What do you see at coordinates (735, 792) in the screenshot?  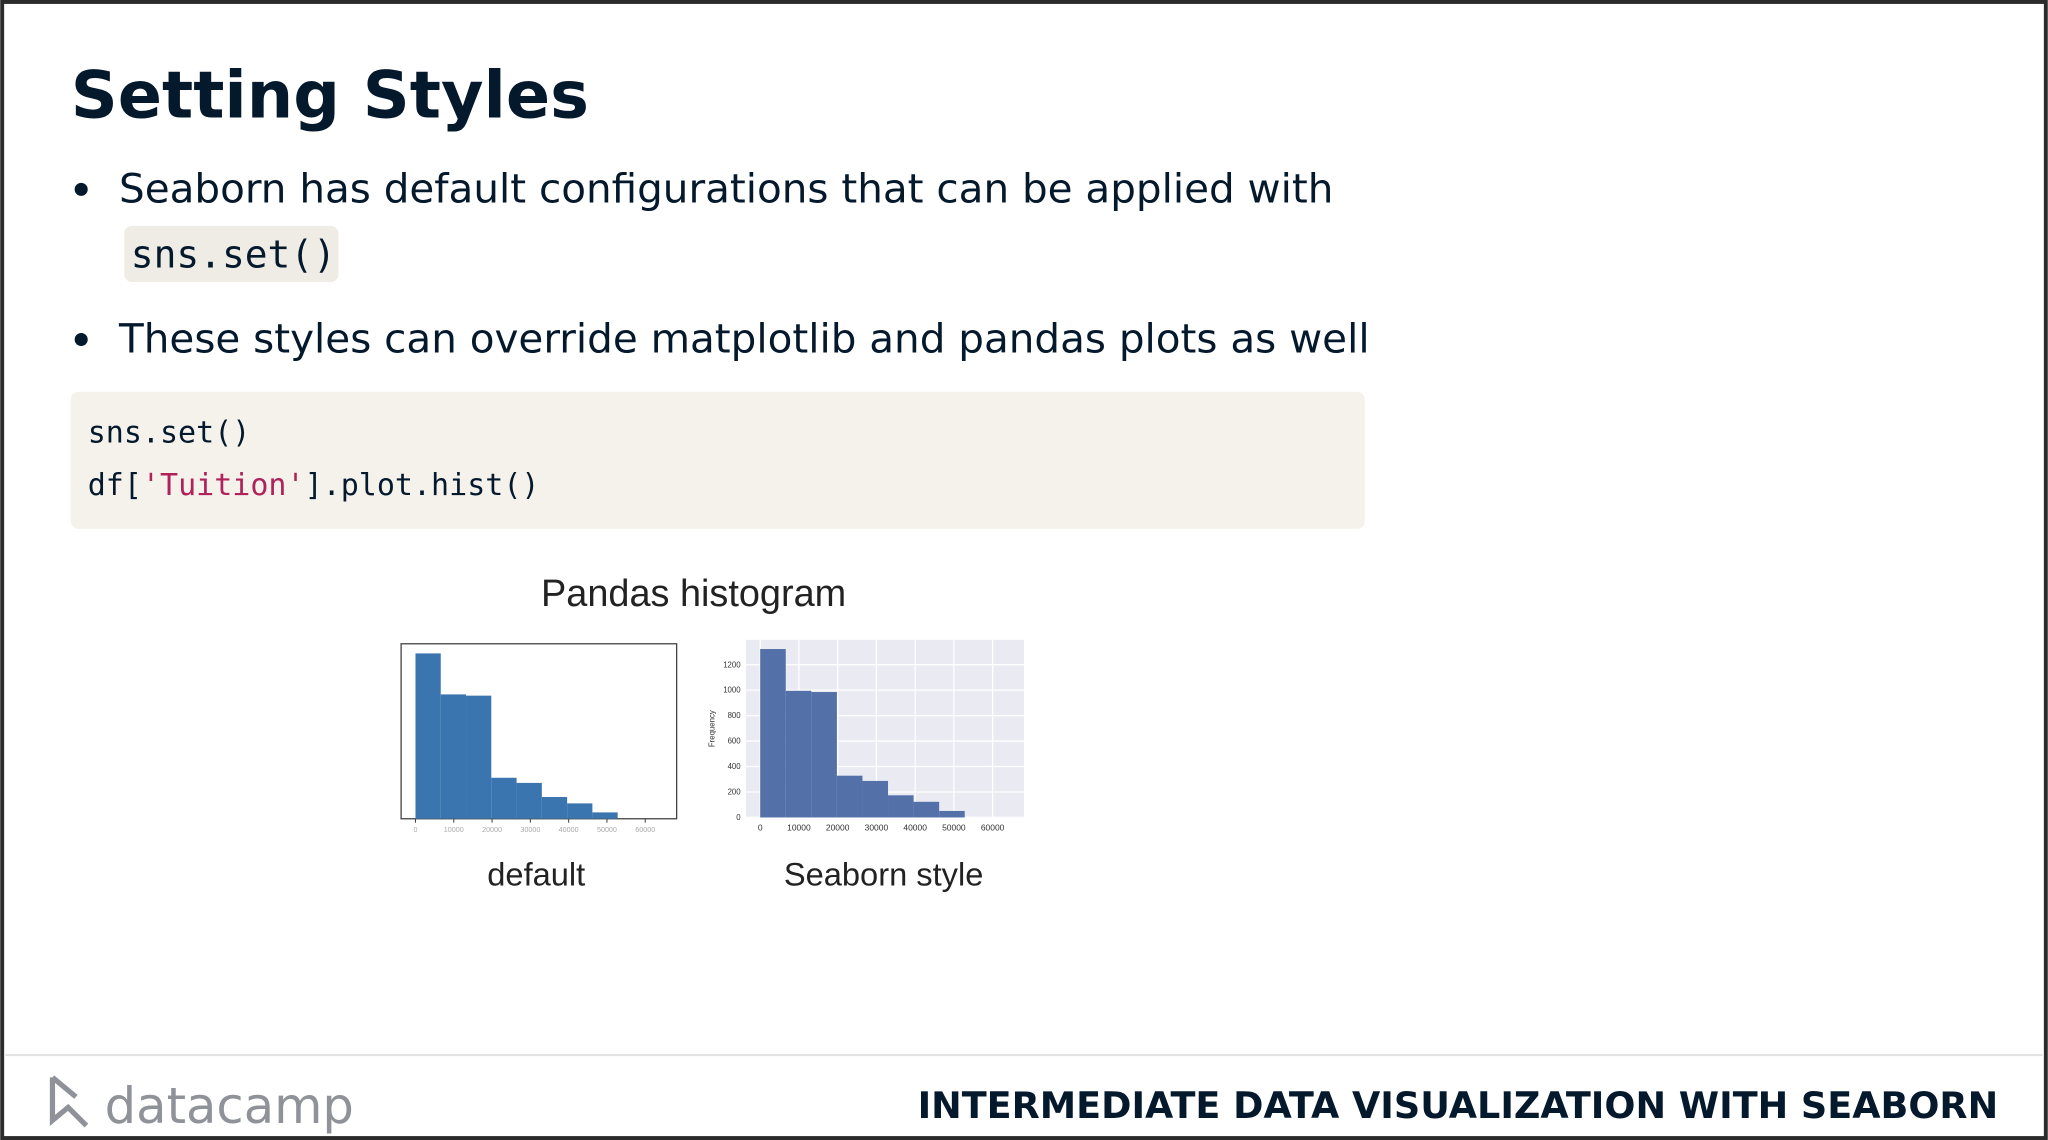 I see `y-tick-label: 200` at bounding box center [735, 792].